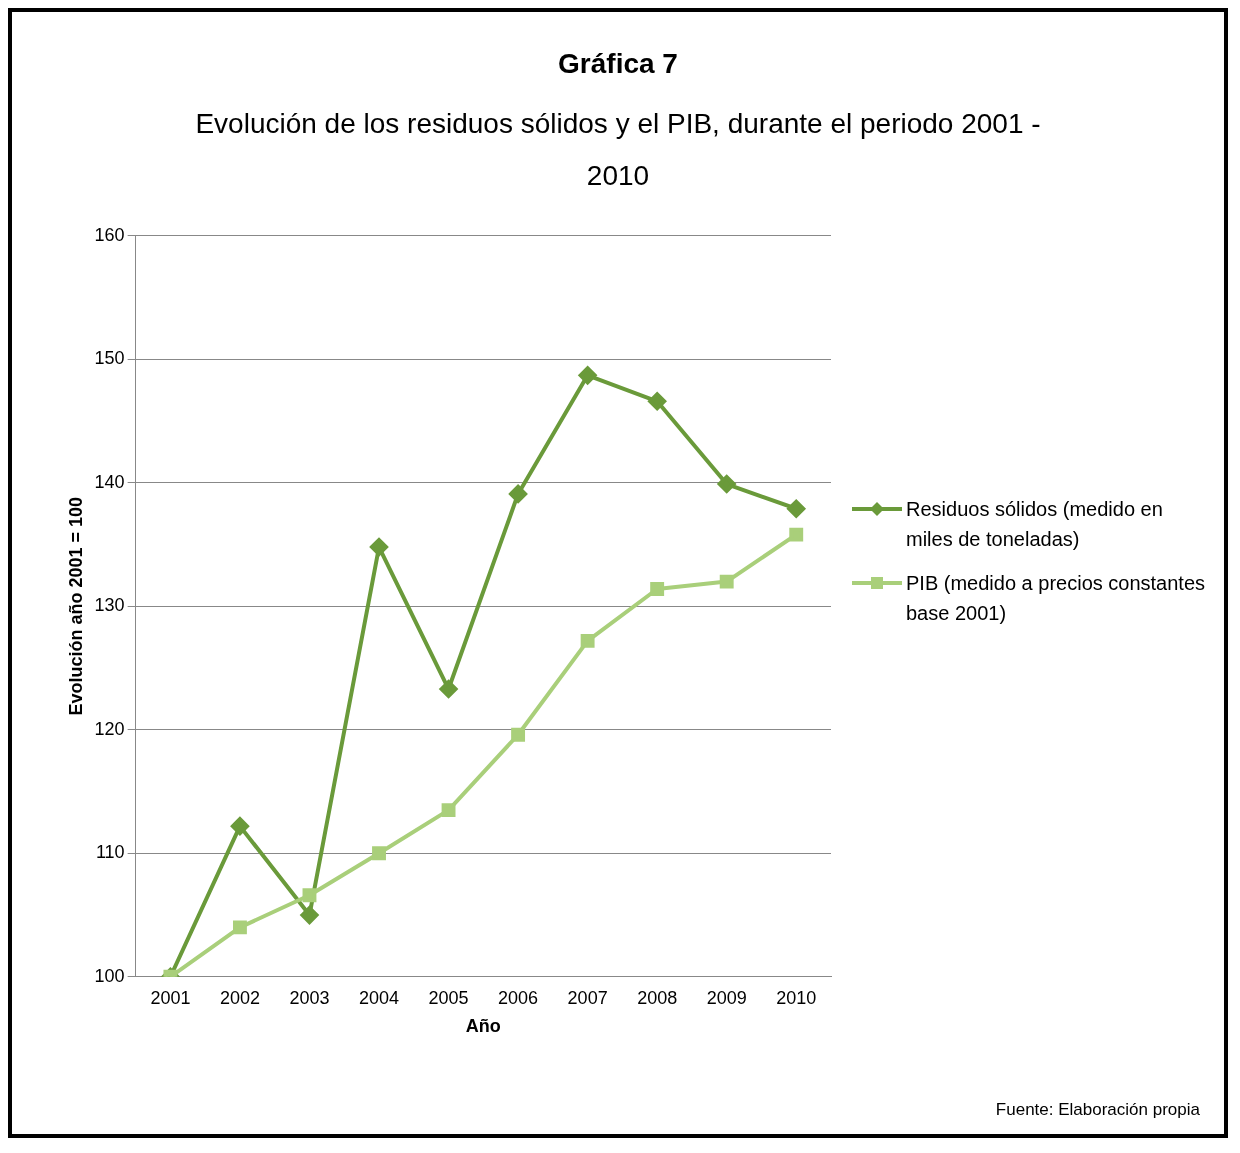 Image resolution: width=1240 pixels, height=1153 pixels. I want to click on x-tick-label: 2009, so click(726, 997).